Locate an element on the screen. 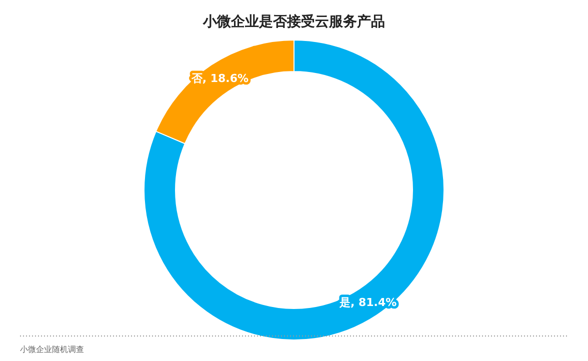  text: 小微企业随机调查 is located at coordinates (52, 349).